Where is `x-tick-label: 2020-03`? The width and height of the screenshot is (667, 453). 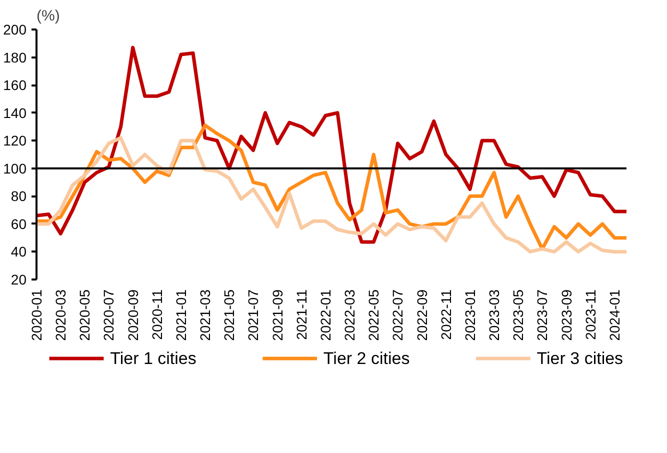
x-tick-label: 2020-03 is located at coordinates (60, 315).